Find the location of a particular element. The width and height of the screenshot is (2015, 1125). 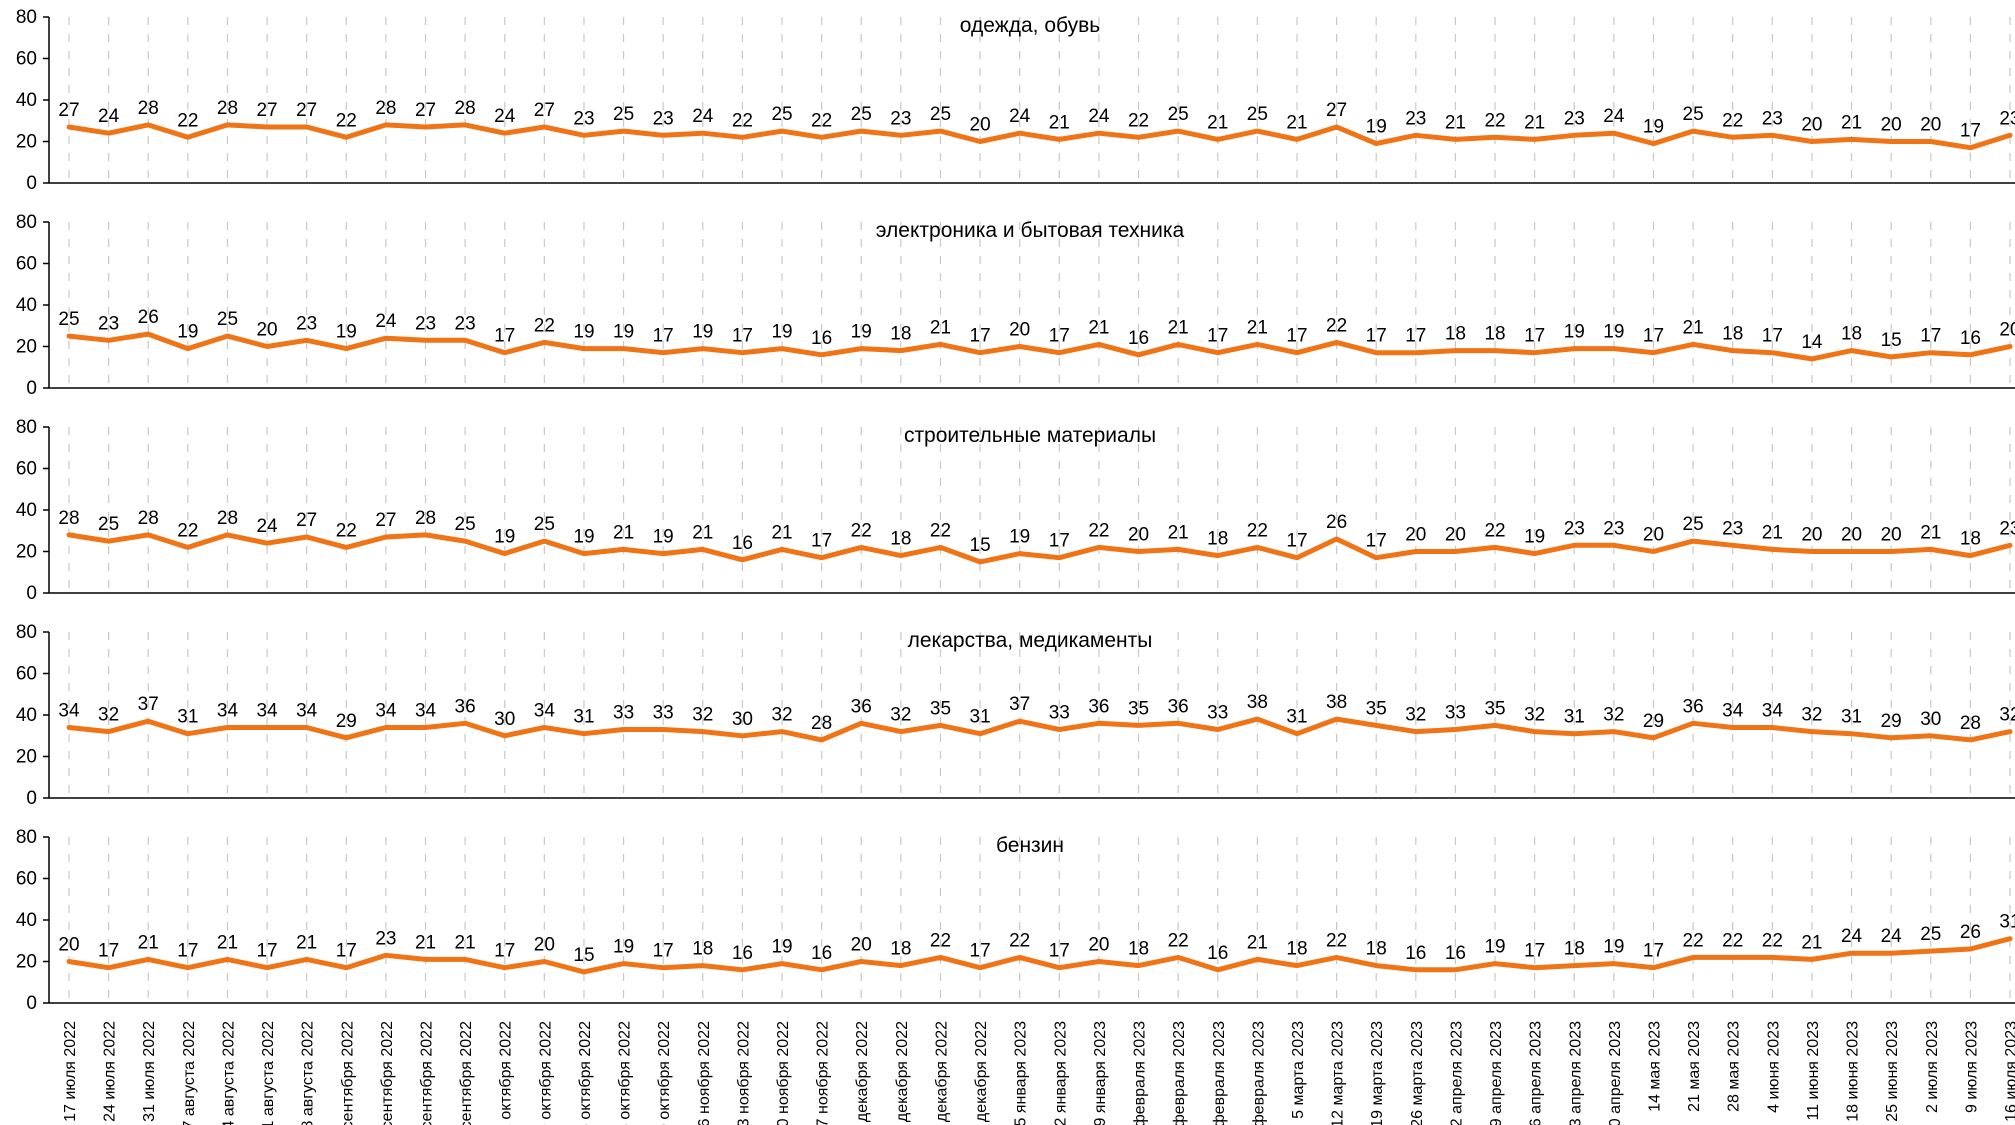

x-tick-label: 11 сентября 2022 is located at coordinates (387, 1073).